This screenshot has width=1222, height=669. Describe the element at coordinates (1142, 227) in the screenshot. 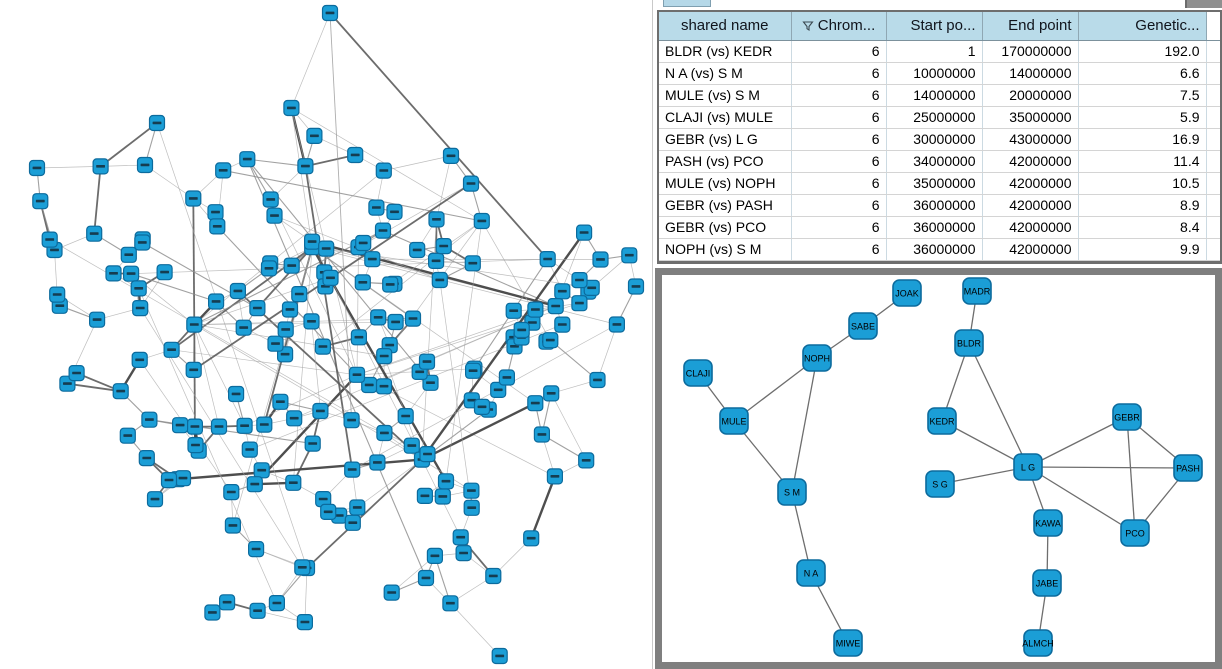

I see `cell-value: 8.4` at that location.